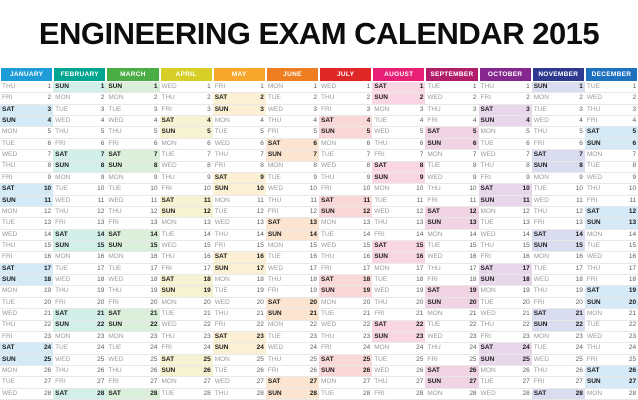 Image resolution: width=638 pixels, height=400 pixels. Describe the element at coordinates (186, 292) in the screenshot. I see `day-cell-april-19: SUN 19` at that location.